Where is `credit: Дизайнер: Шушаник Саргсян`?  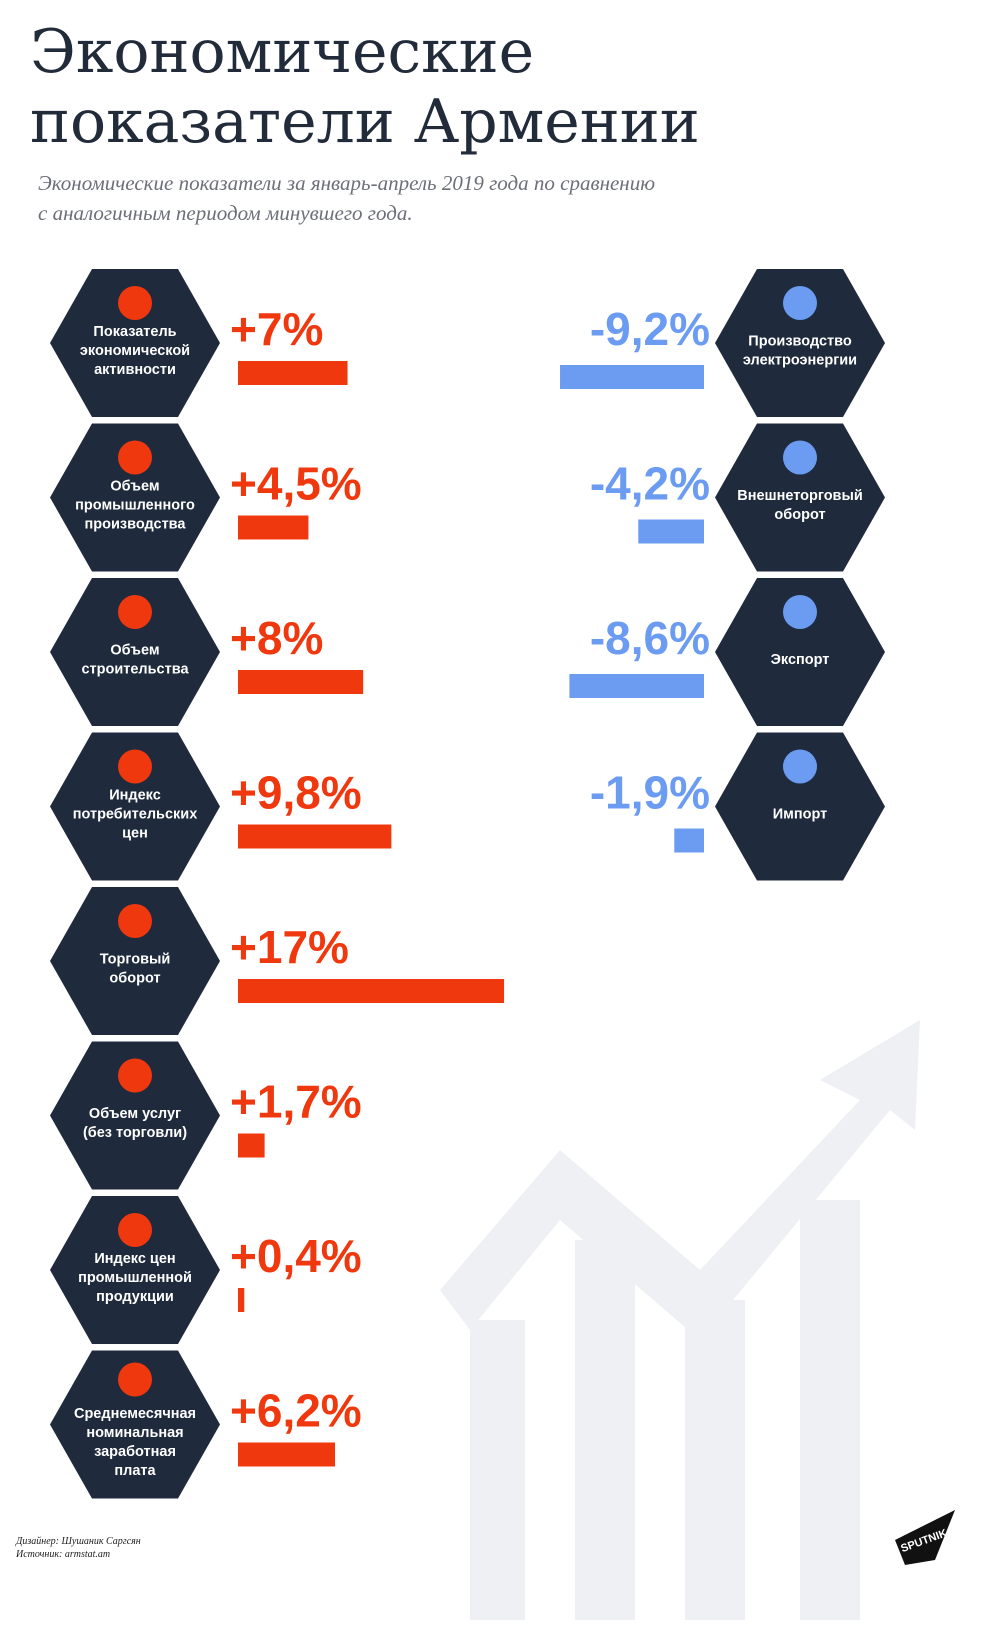 credit: Дизайнер: Шушаник Саргсян is located at coordinates (78, 1541).